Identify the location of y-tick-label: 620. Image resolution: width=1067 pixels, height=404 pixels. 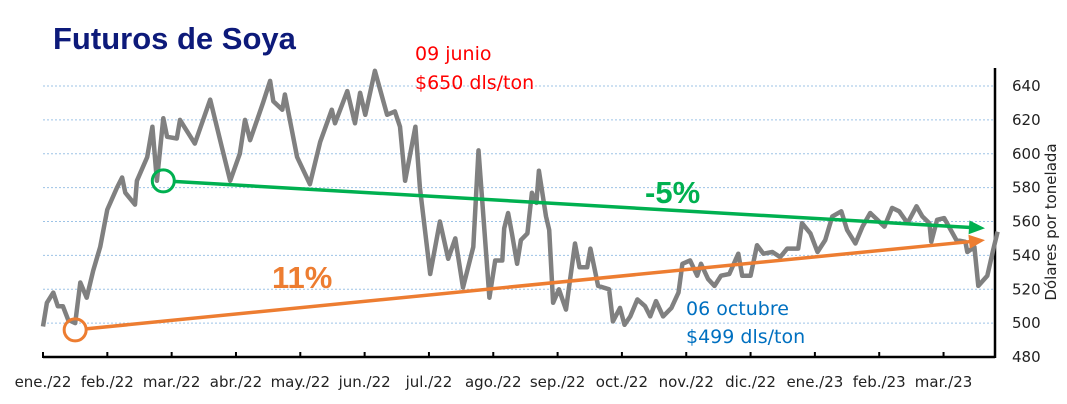
(1026, 120).